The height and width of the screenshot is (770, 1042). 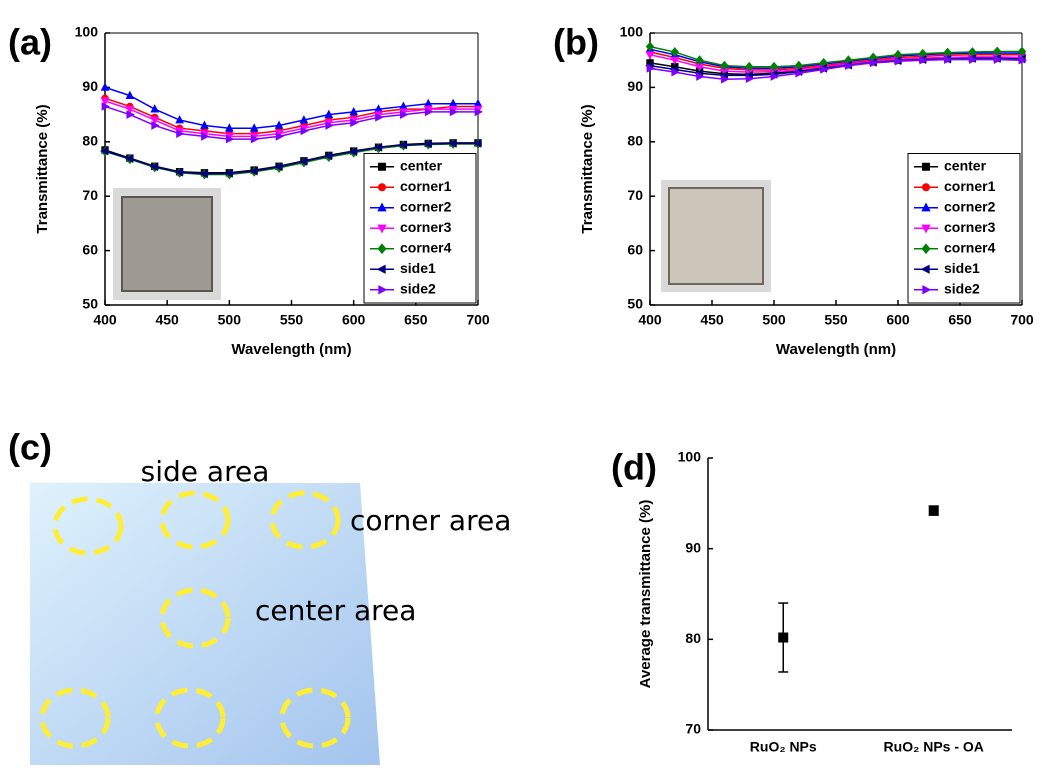 I want to click on legend-label: corner3, so click(x=970, y=227).